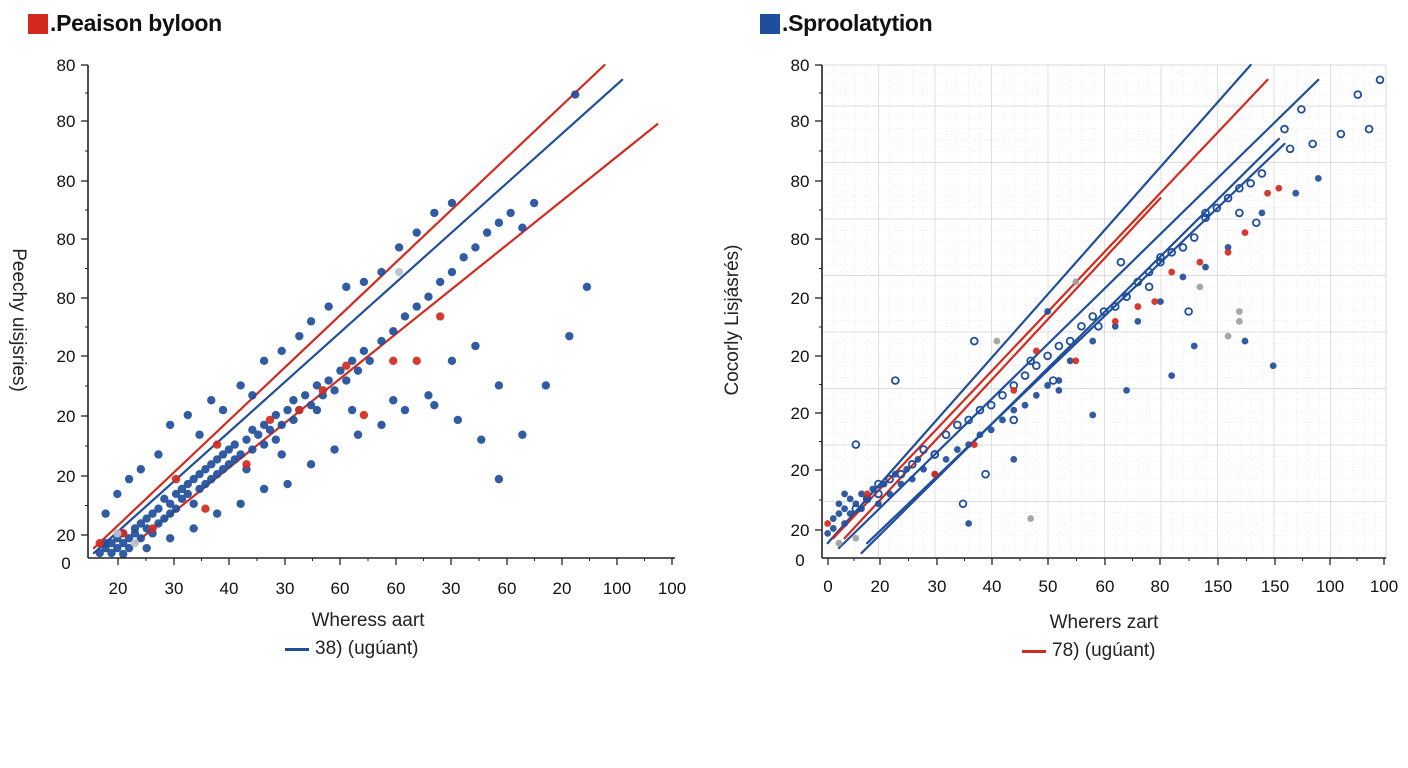 Image resolution: width=1408 pixels, height=768 pixels. Describe the element at coordinates (1330, 586) in the screenshot. I see `x-tick-label: 100` at that location.